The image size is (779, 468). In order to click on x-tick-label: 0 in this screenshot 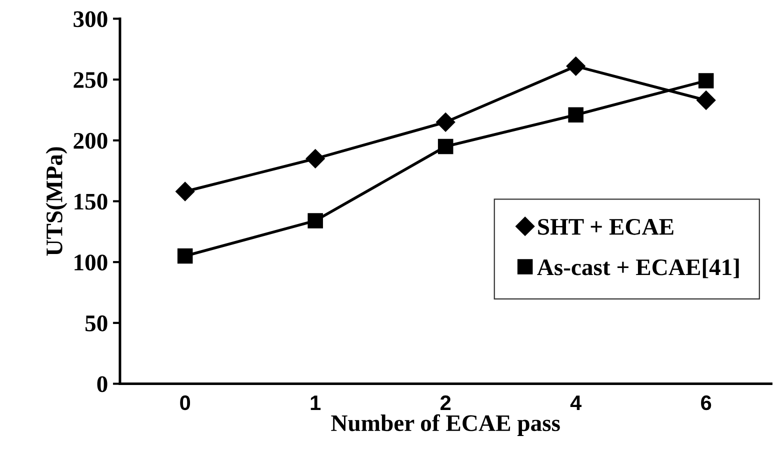, I will do `click(185, 402)`.